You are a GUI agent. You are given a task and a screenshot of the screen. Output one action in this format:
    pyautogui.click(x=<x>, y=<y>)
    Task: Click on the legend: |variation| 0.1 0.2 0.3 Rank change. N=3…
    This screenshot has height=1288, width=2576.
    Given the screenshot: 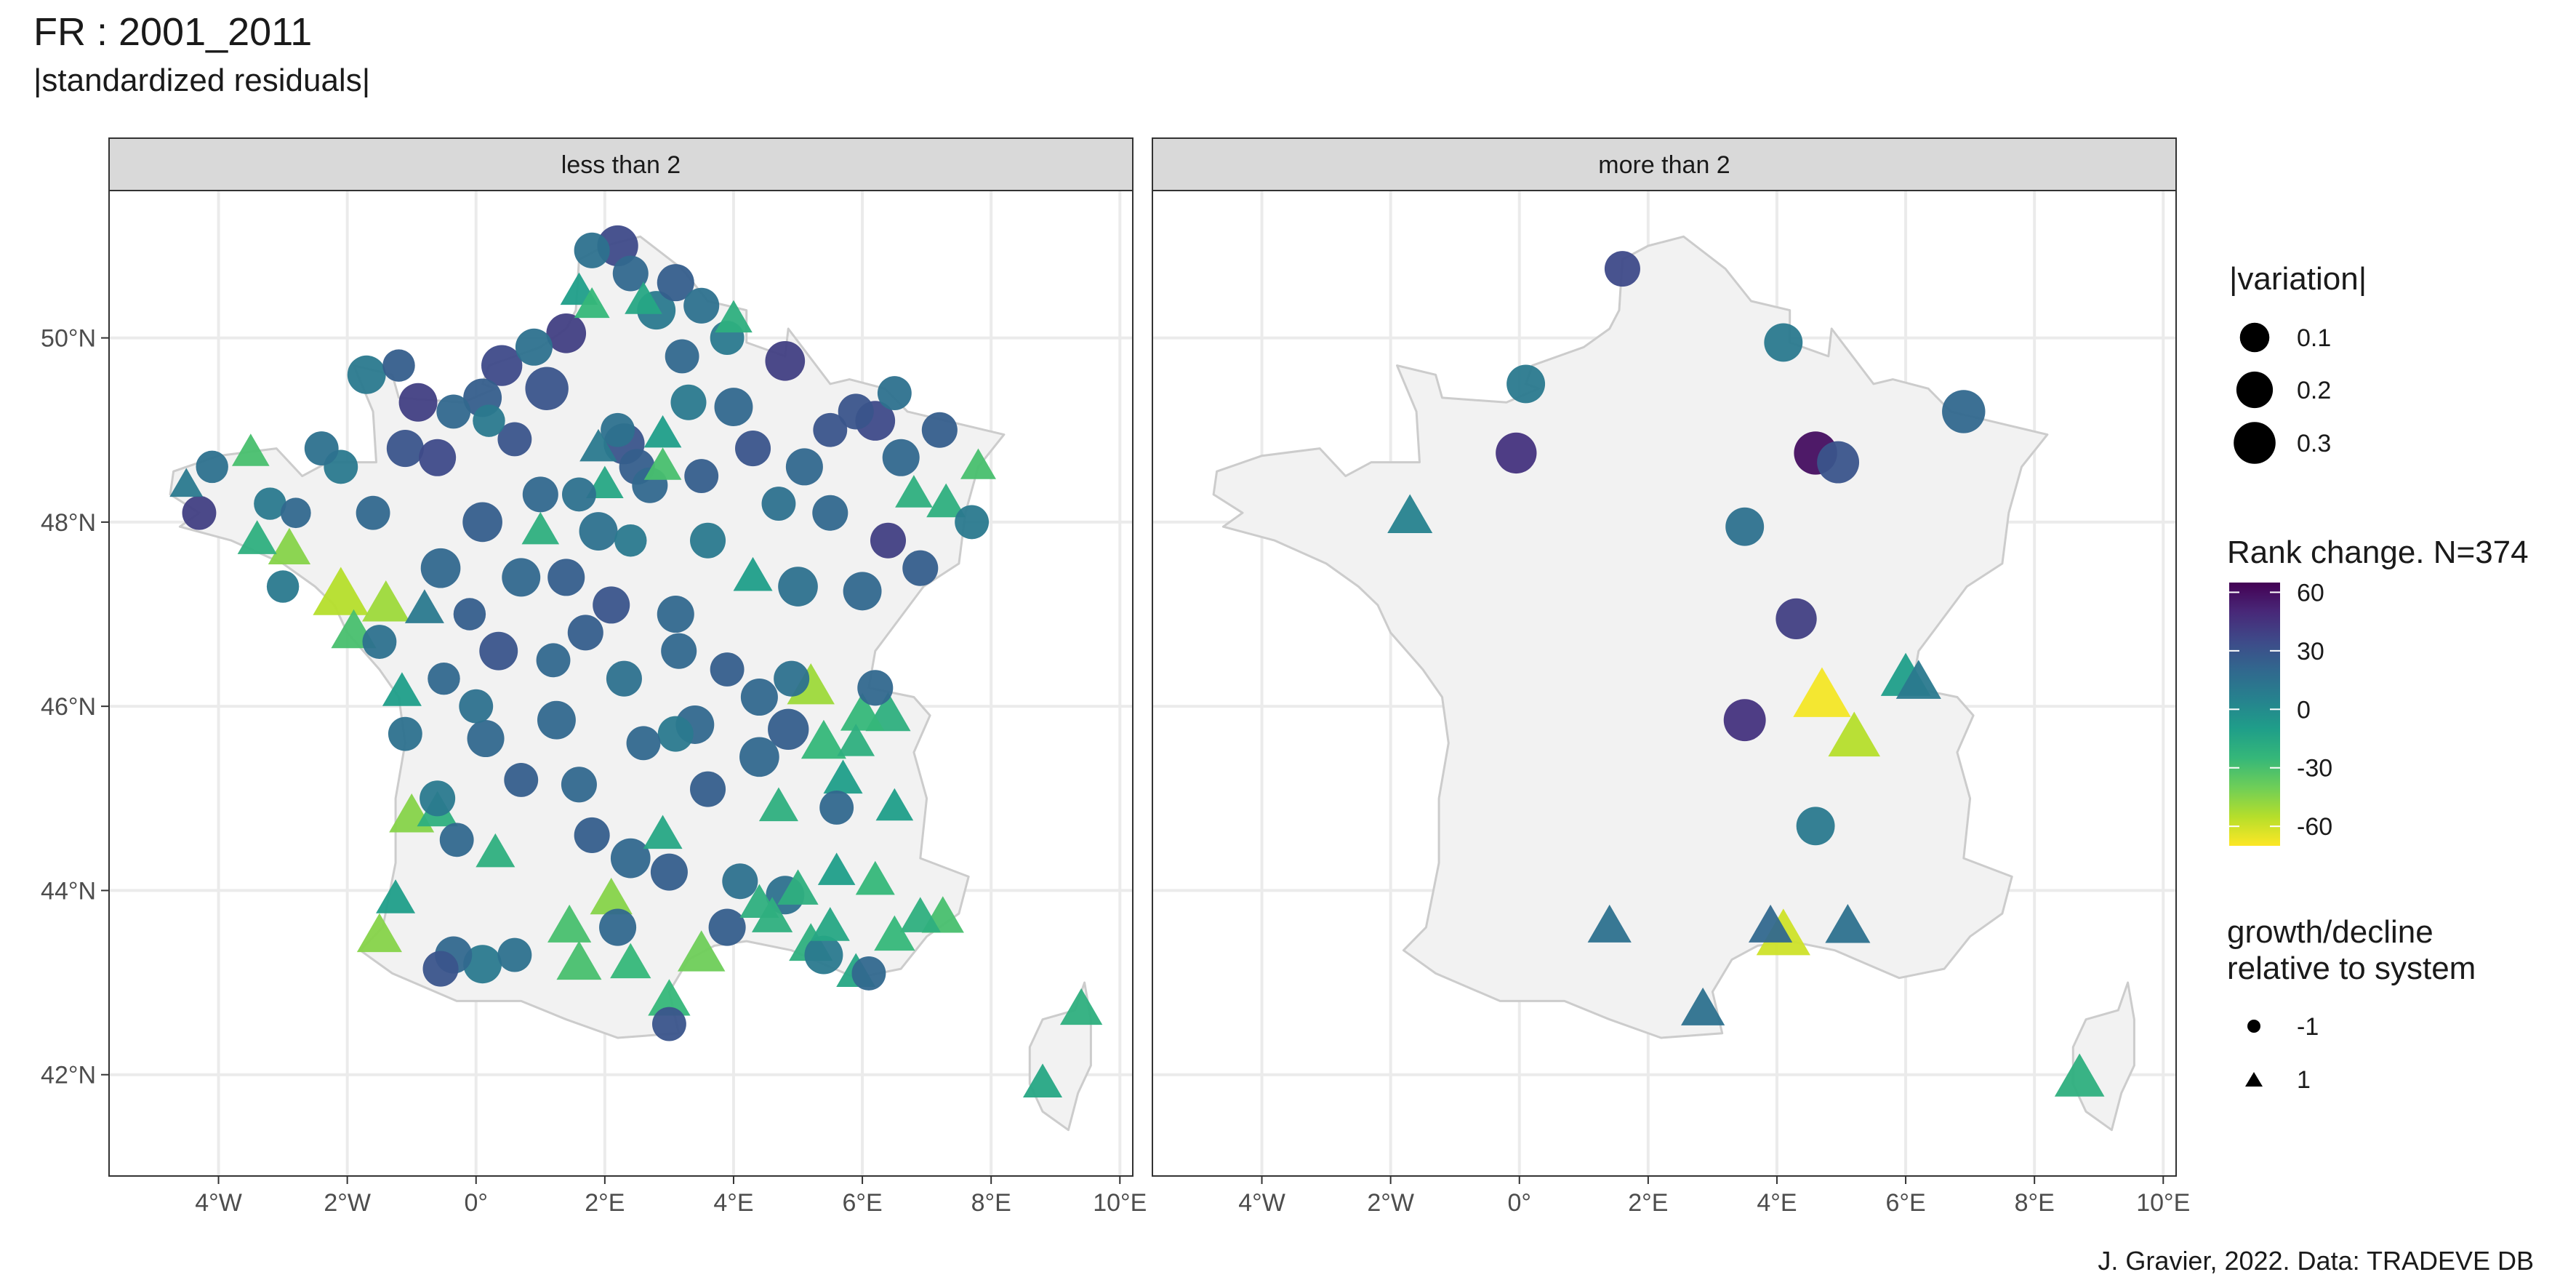 What is the action you would take?
    pyautogui.click(x=2378, y=677)
    